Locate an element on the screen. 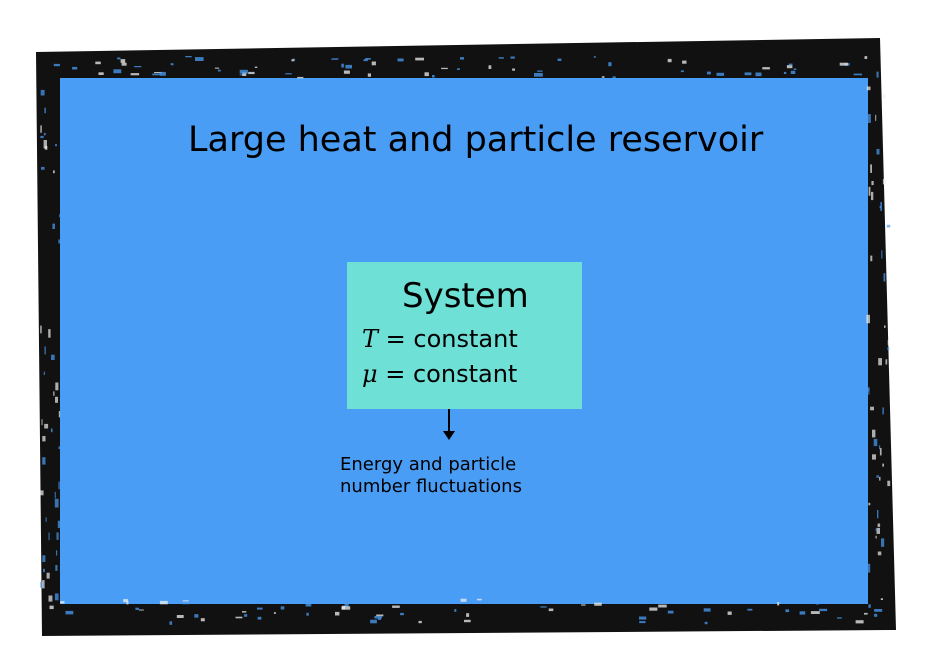 The height and width of the screenshot is (648, 934). temperature-symbol: T is located at coordinates (370, 339).